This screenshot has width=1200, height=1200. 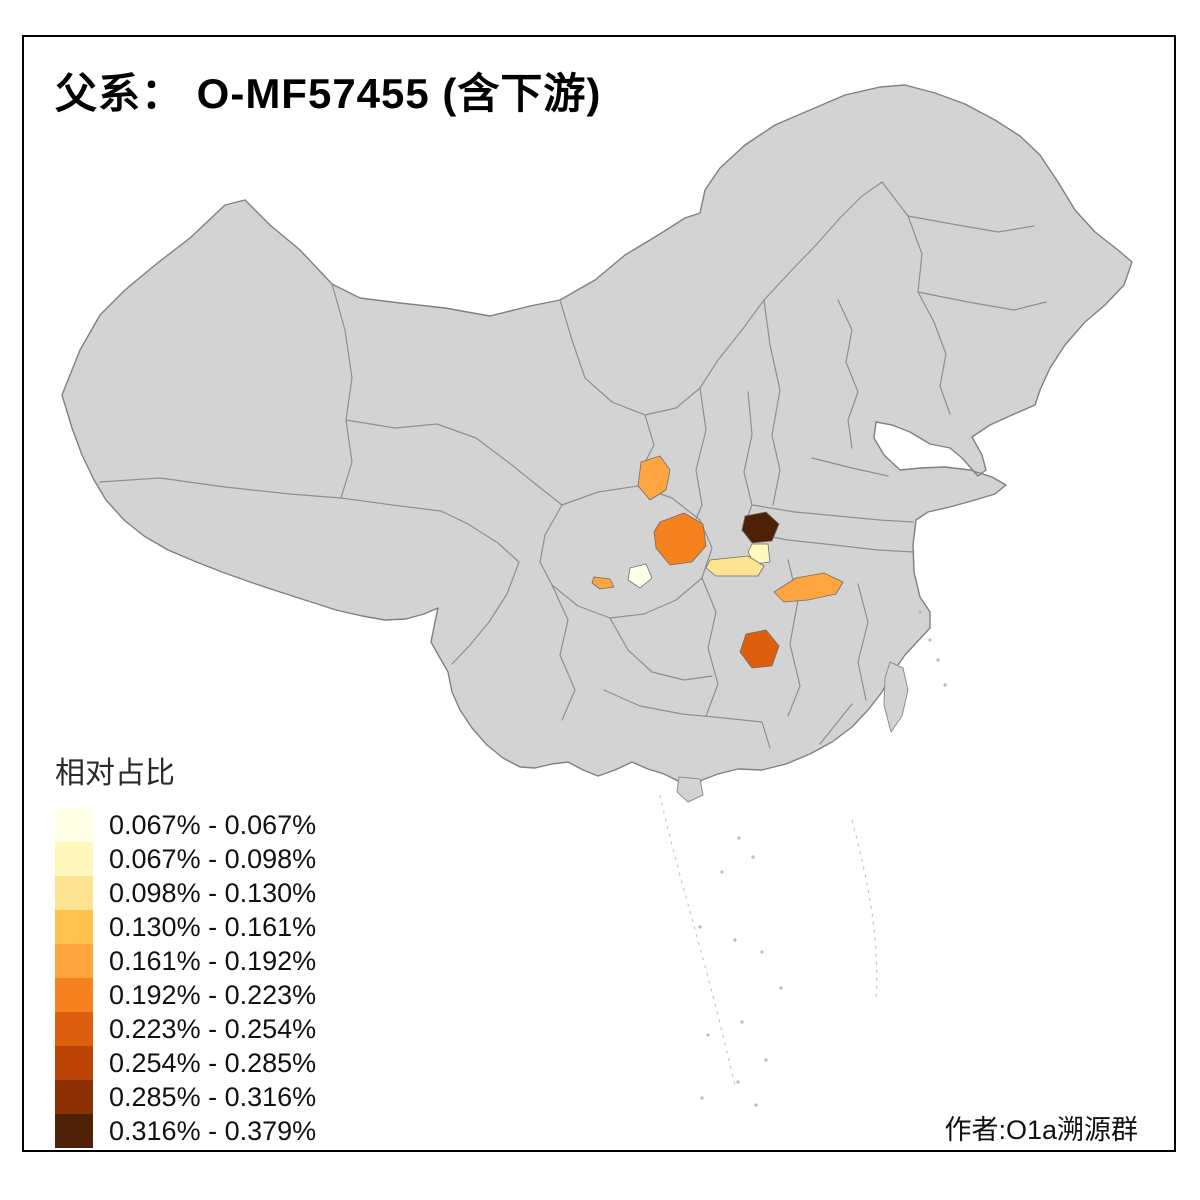 What do you see at coordinates (213, 893) in the screenshot?
I see `legend-label: 0.098% - 0.130%` at bounding box center [213, 893].